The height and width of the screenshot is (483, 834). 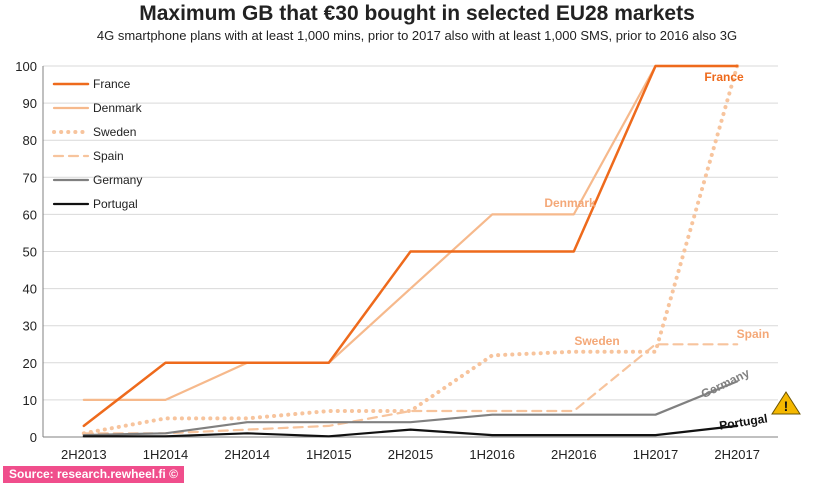 What do you see at coordinates (247, 454) in the screenshot?
I see `x-tick-label: 2H2014` at bounding box center [247, 454].